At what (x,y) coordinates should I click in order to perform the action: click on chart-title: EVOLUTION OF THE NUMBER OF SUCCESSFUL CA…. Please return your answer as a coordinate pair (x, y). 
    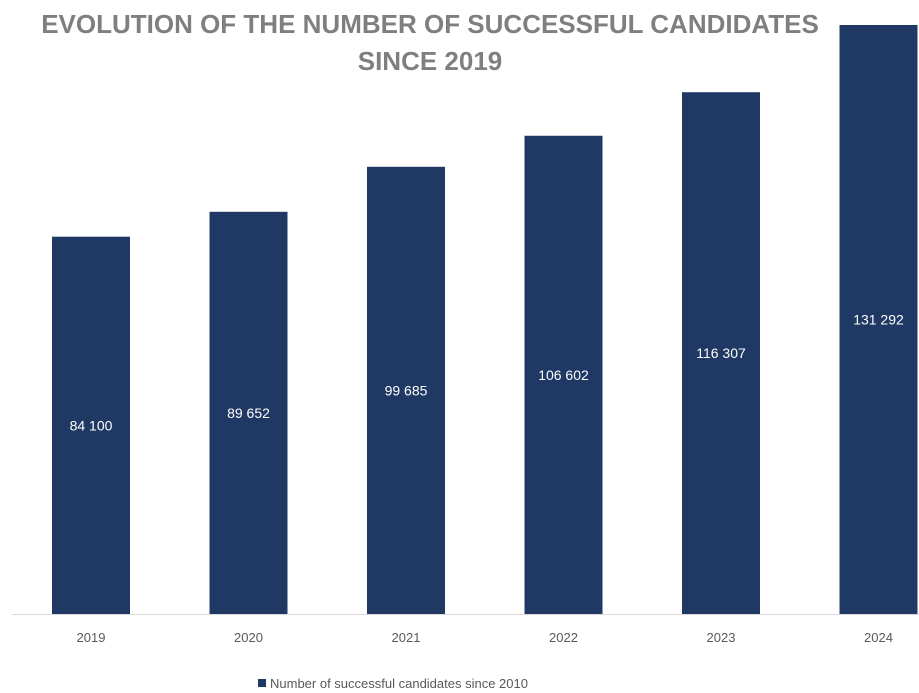
    Looking at the image, I should click on (430, 42).